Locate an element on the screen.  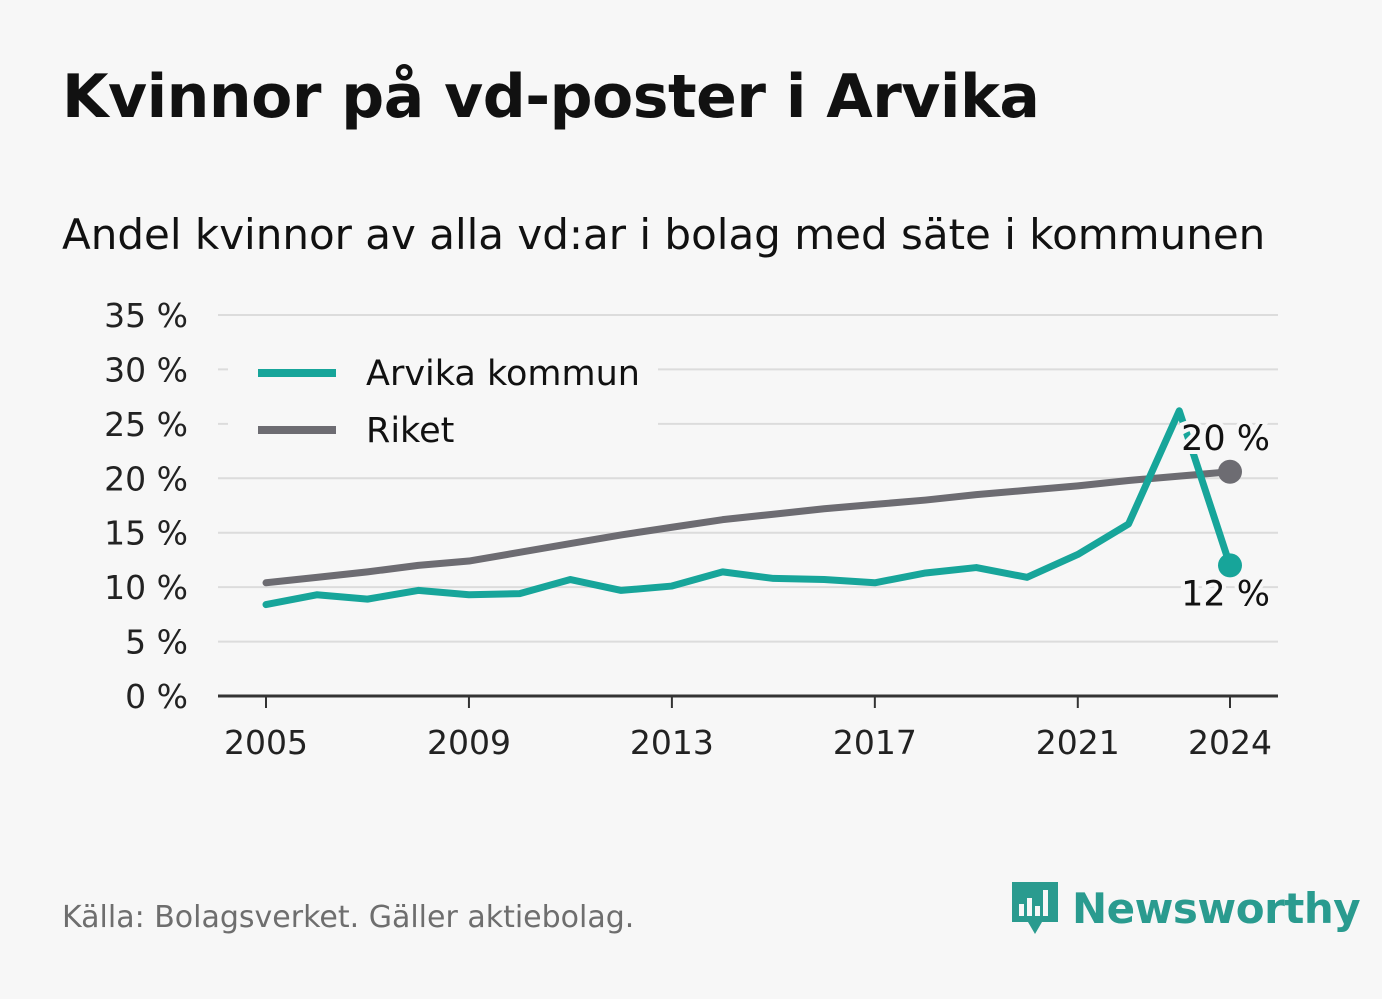
bar-chart-speech-bubble-icon is located at coordinates (1035, 908).